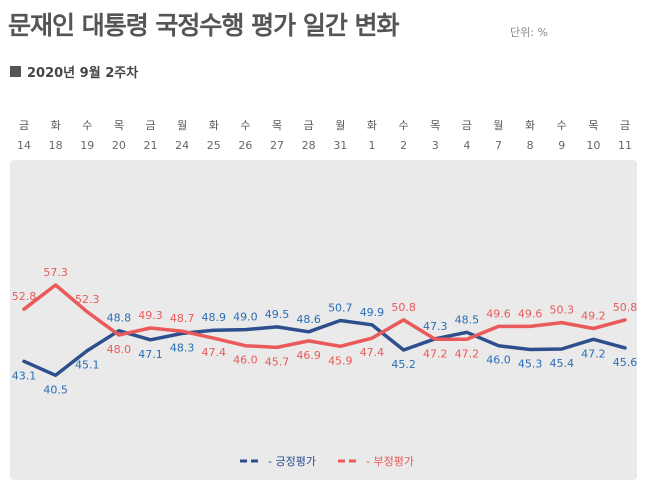 This screenshot has height=485, width=647. I want to click on x-tick-label: 28, so click(309, 145).